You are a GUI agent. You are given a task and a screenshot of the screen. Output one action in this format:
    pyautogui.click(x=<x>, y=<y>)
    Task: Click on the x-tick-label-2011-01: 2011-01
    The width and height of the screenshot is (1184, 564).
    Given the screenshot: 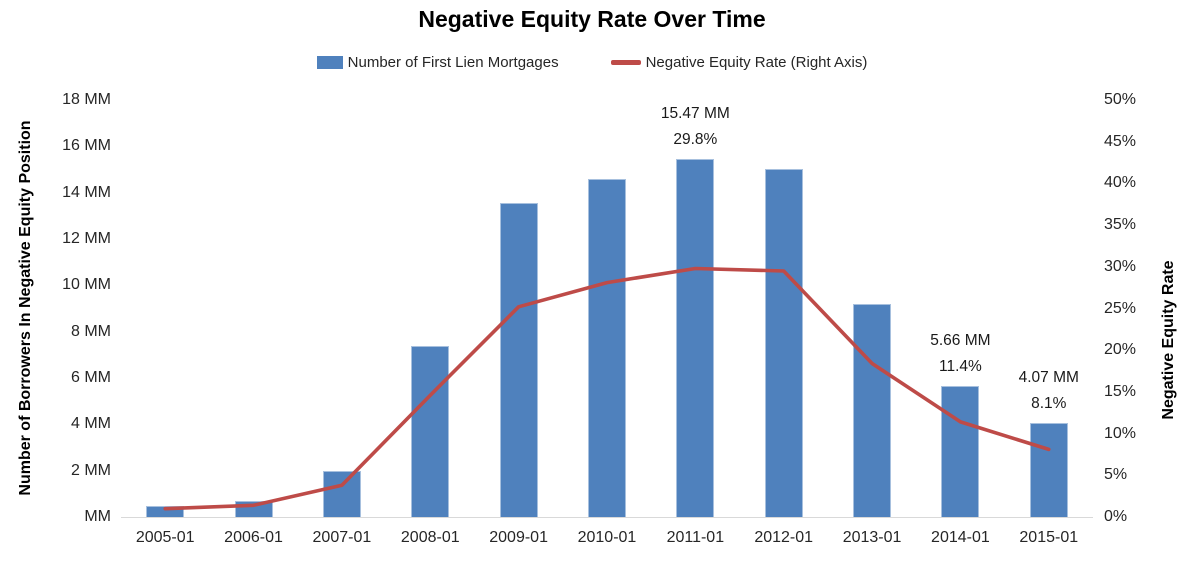 What is the action you would take?
    pyautogui.click(x=695, y=537)
    